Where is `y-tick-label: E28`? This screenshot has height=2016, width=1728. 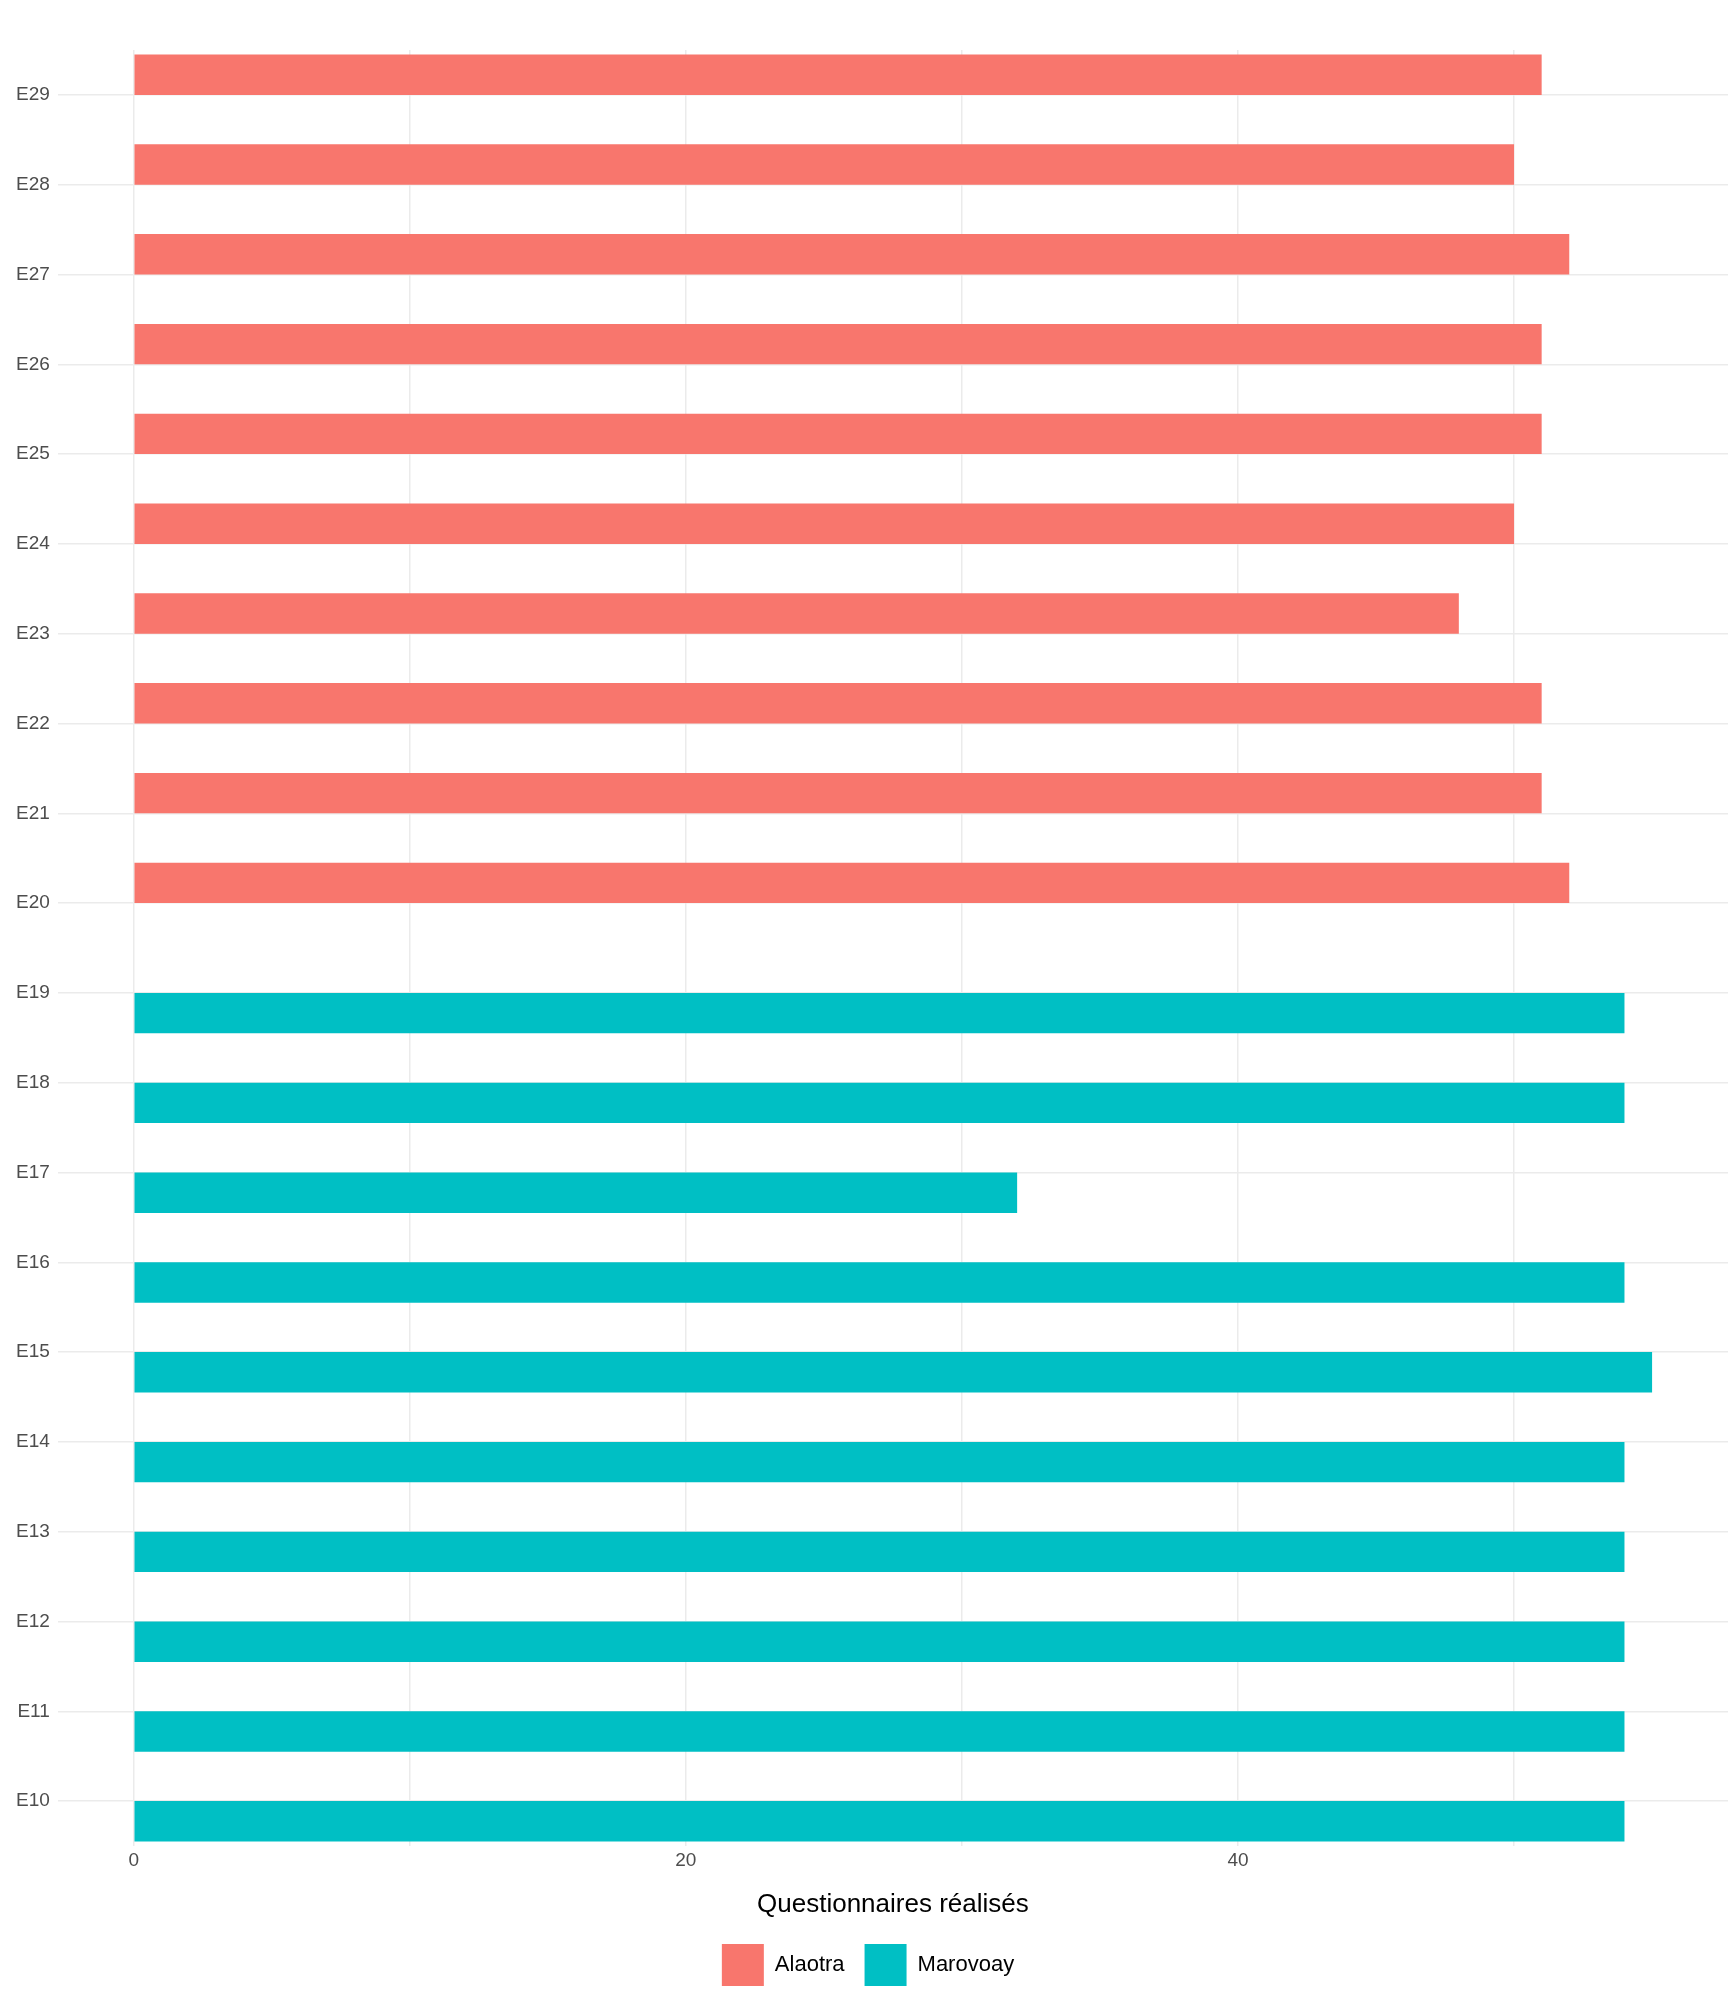
y-tick-label: E28 is located at coordinates (32, 183).